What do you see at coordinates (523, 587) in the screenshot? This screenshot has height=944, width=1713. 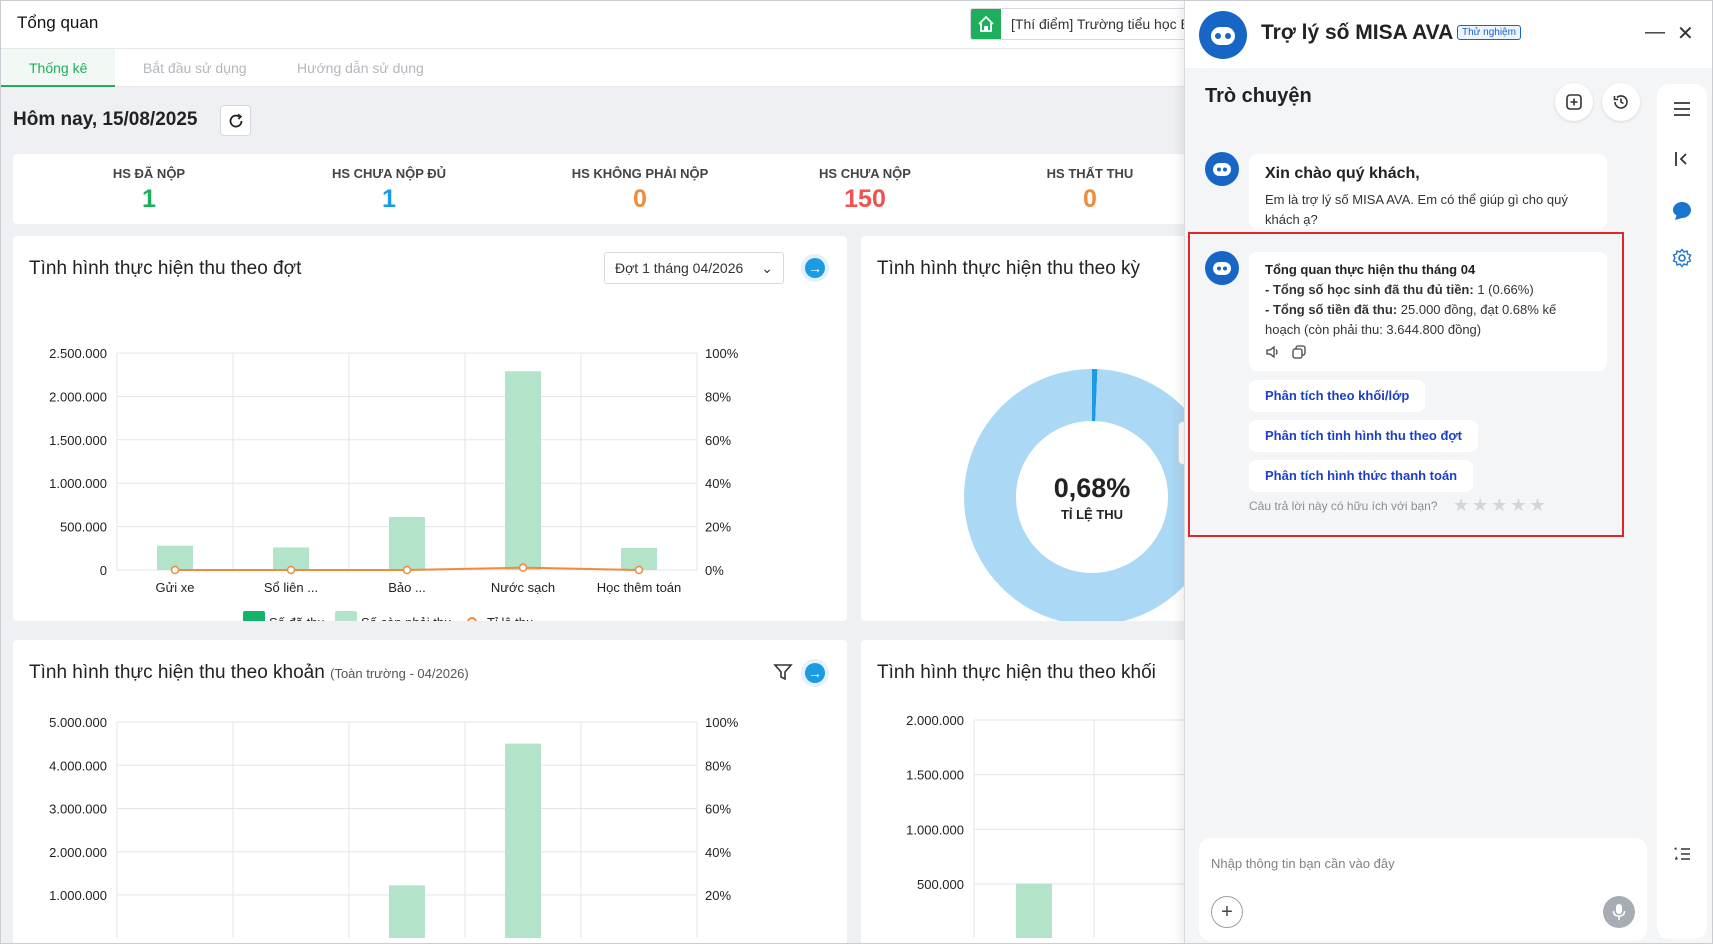 I see `x-tick-label: Nước sạch` at bounding box center [523, 587].